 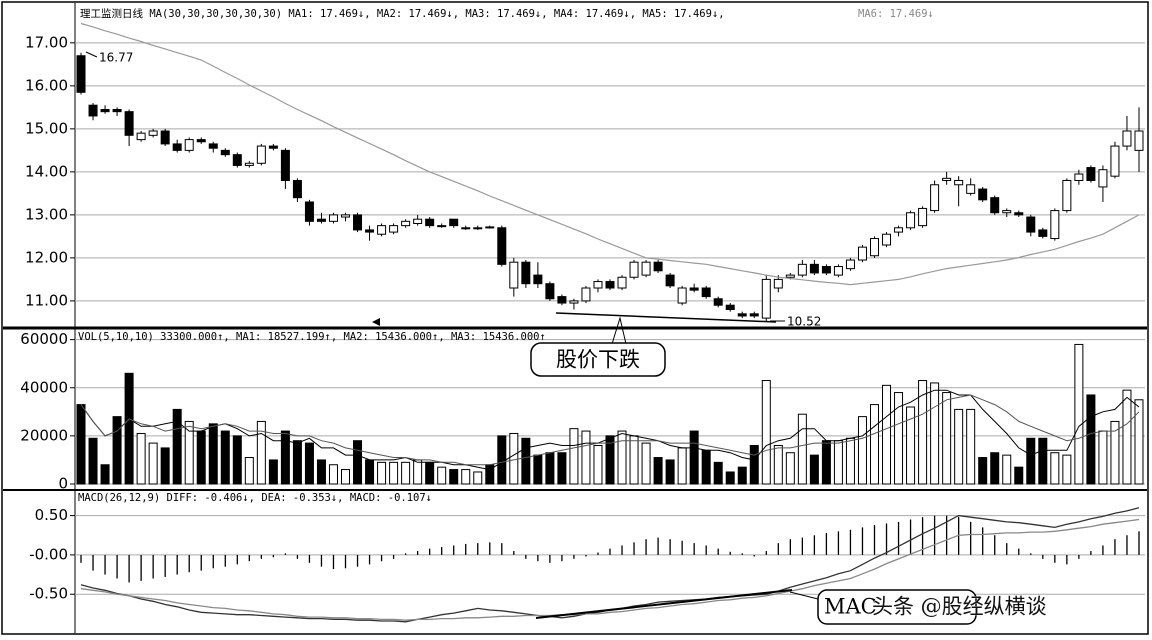 I want to click on y-tick-label: 0.50, so click(x=51, y=515).